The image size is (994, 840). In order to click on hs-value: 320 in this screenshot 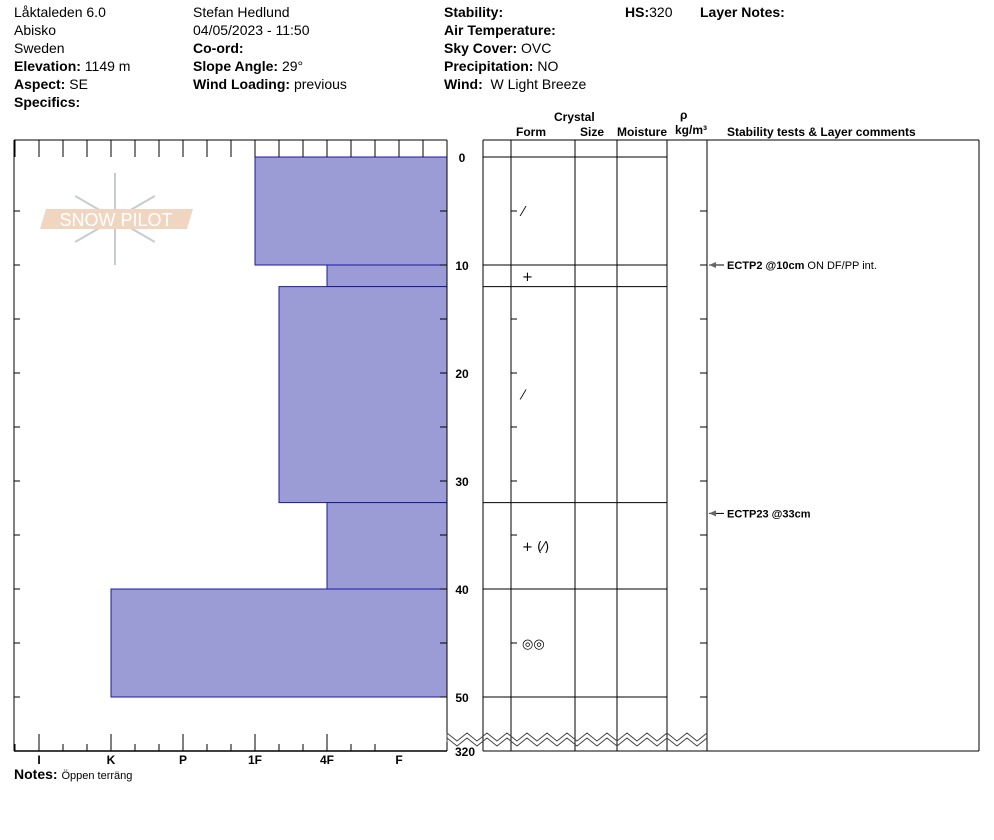, I will do `click(661, 12)`.